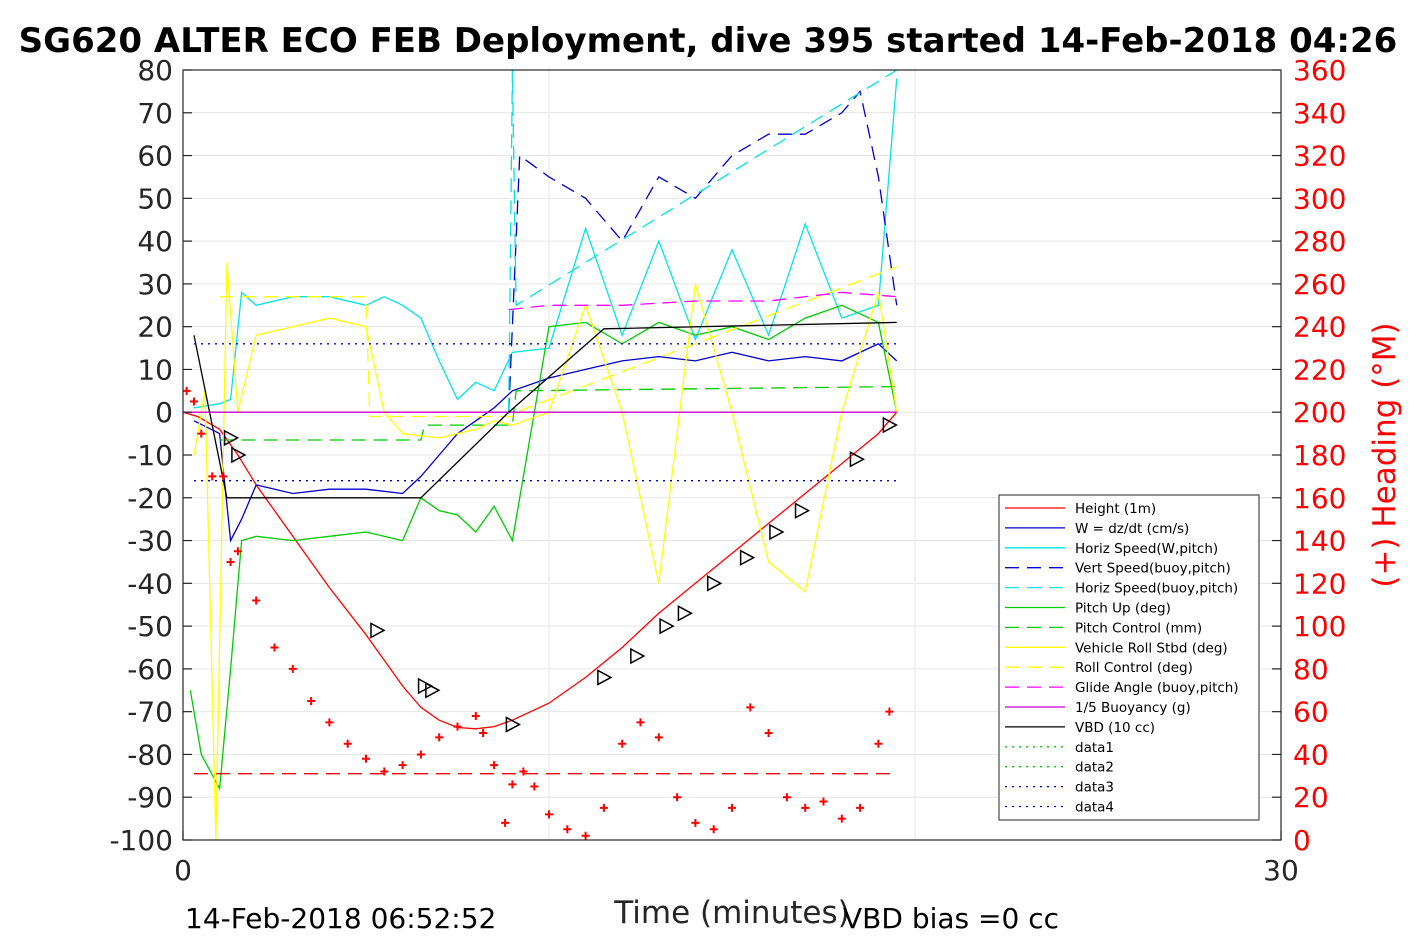 The height and width of the screenshot is (945, 1417). Describe the element at coordinates (150, 455) in the screenshot. I see `y-tick-label: -10` at that location.